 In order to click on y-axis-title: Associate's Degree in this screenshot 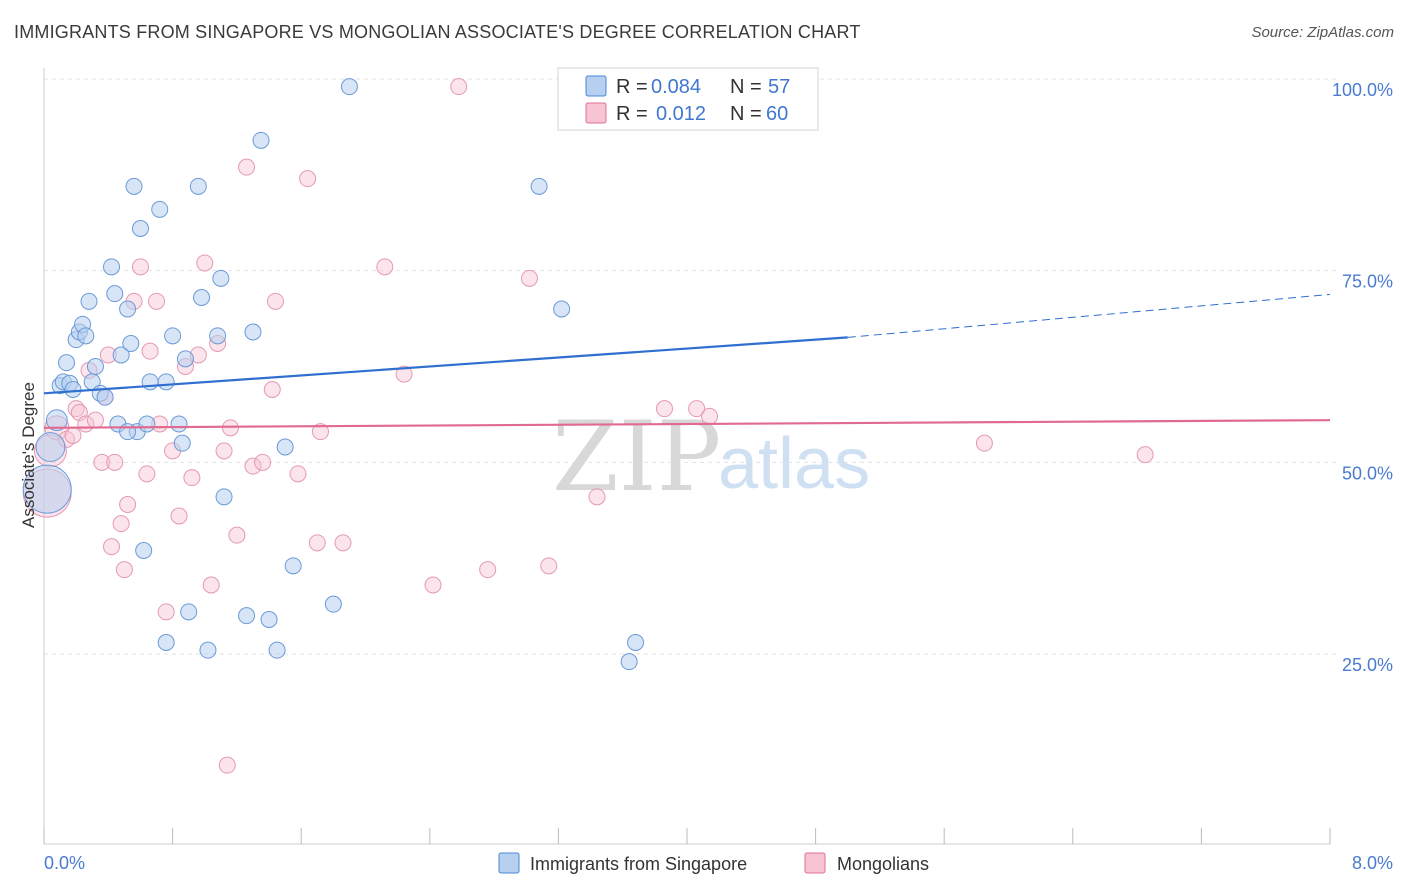, I will do `click(28, 455)`.